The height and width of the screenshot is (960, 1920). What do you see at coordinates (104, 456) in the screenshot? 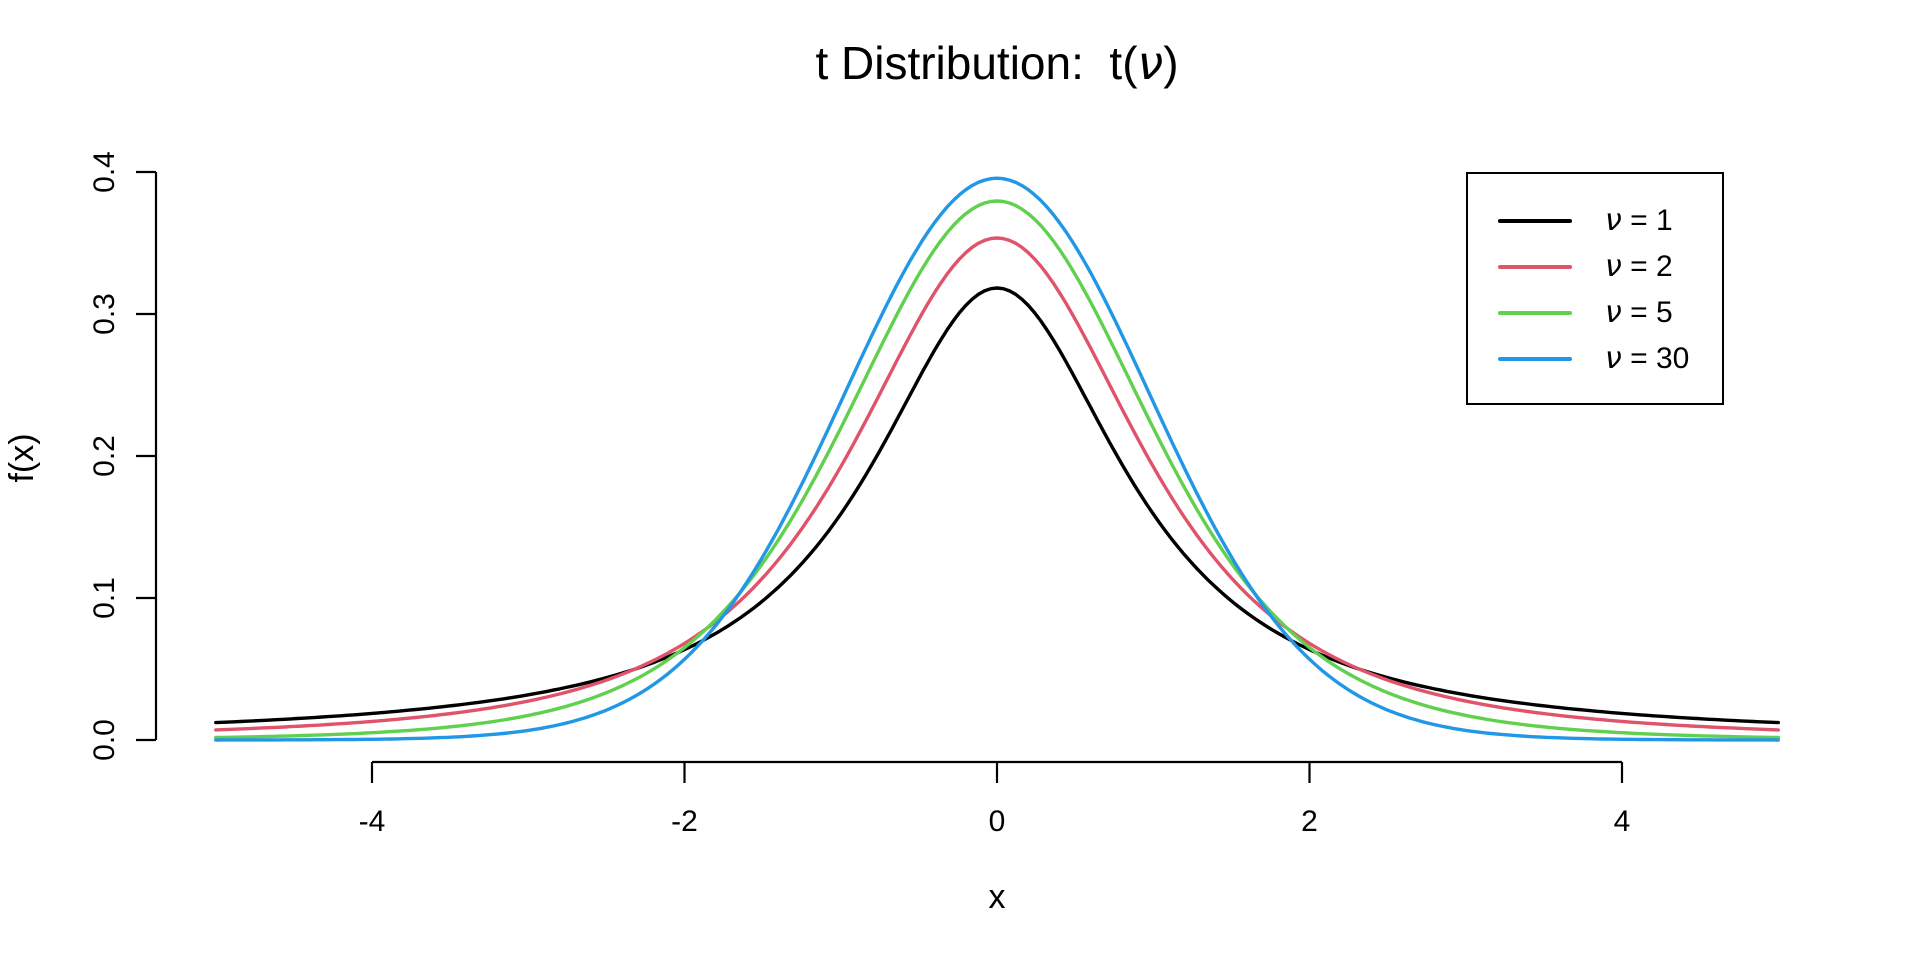
I see `y-tick-label: 0.2` at bounding box center [104, 456].